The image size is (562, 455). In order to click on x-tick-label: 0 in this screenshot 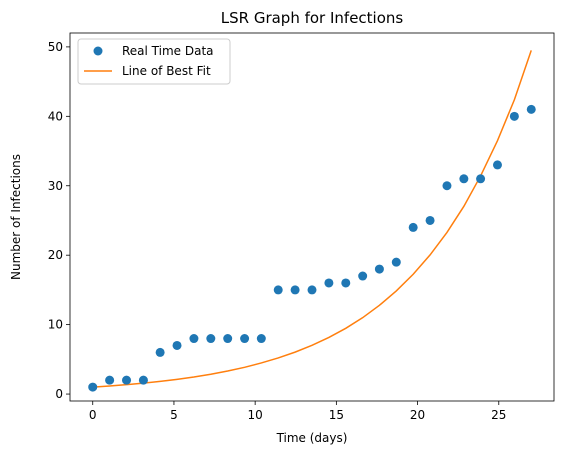, I will do `click(93, 415)`.